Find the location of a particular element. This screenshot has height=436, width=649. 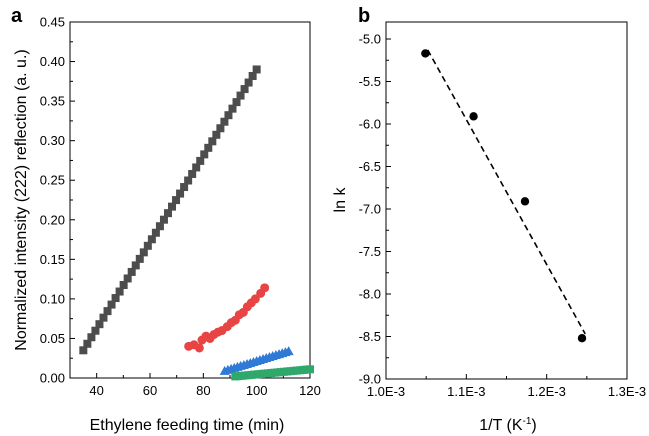

x-tick-label: 60 is located at coordinates (150, 390).